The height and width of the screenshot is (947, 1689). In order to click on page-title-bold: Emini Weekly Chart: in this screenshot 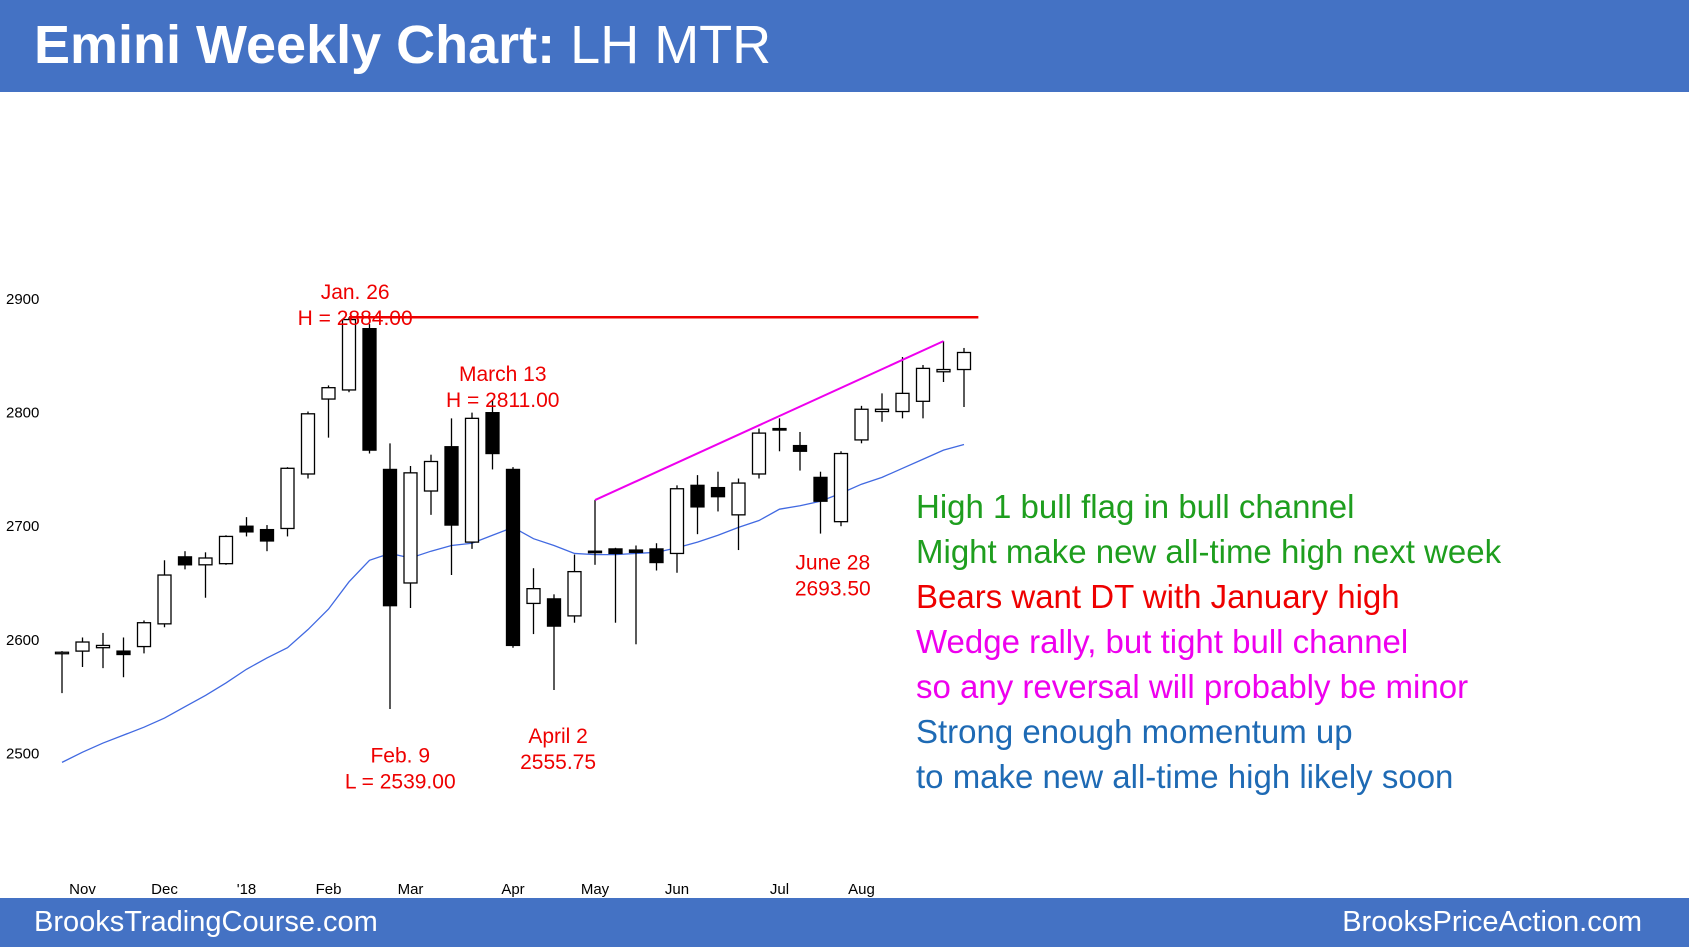, I will do `click(295, 45)`.